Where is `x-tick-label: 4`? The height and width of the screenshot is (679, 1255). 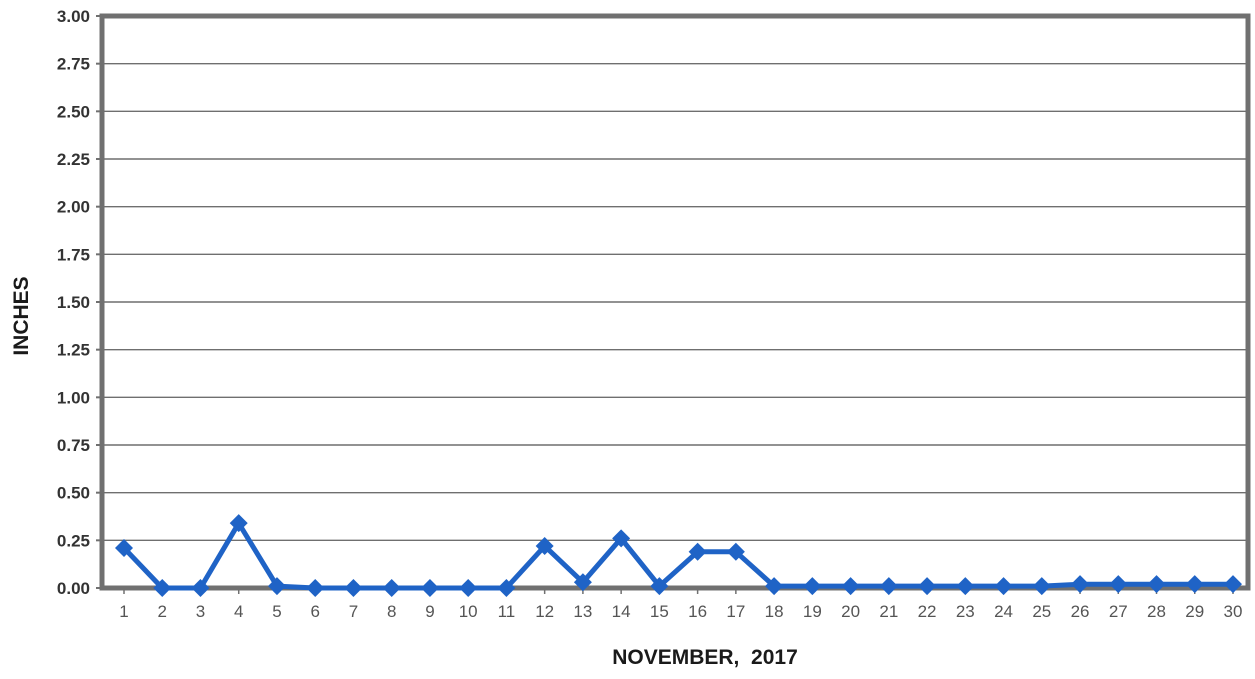
x-tick-label: 4 is located at coordinates (238, 611).